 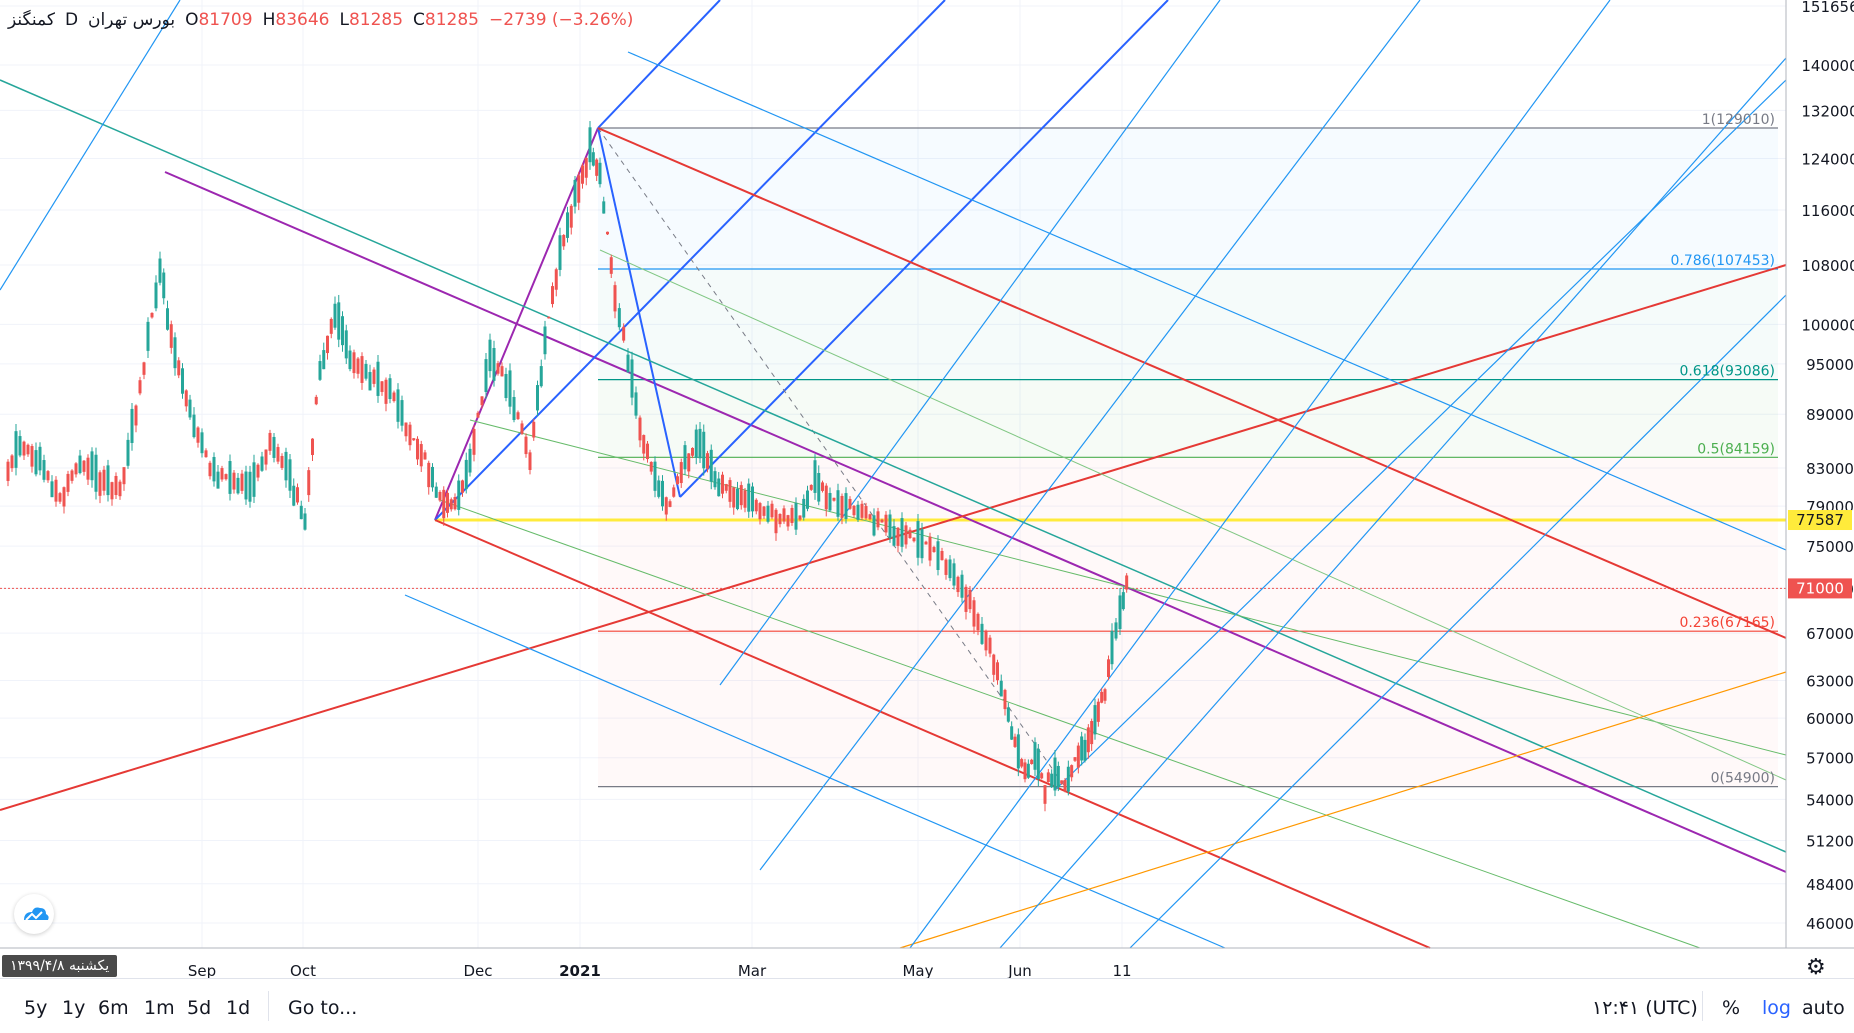 What do you see at coordinates (31, 20) in the screenshot?
I see `symbol-name: کمنگنز` at bounding box center [31, 20].